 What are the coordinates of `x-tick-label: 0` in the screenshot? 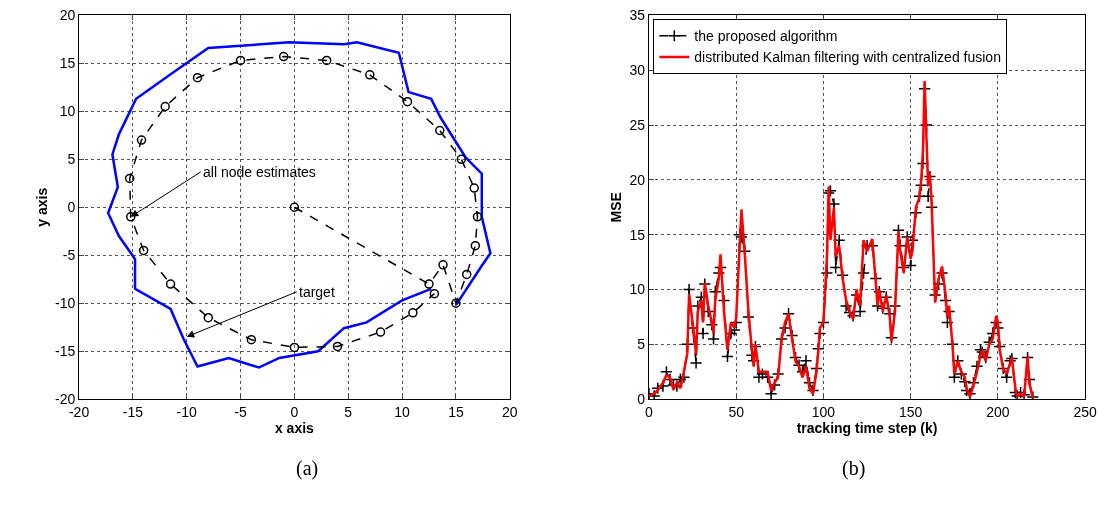 It's located at (294, 412).